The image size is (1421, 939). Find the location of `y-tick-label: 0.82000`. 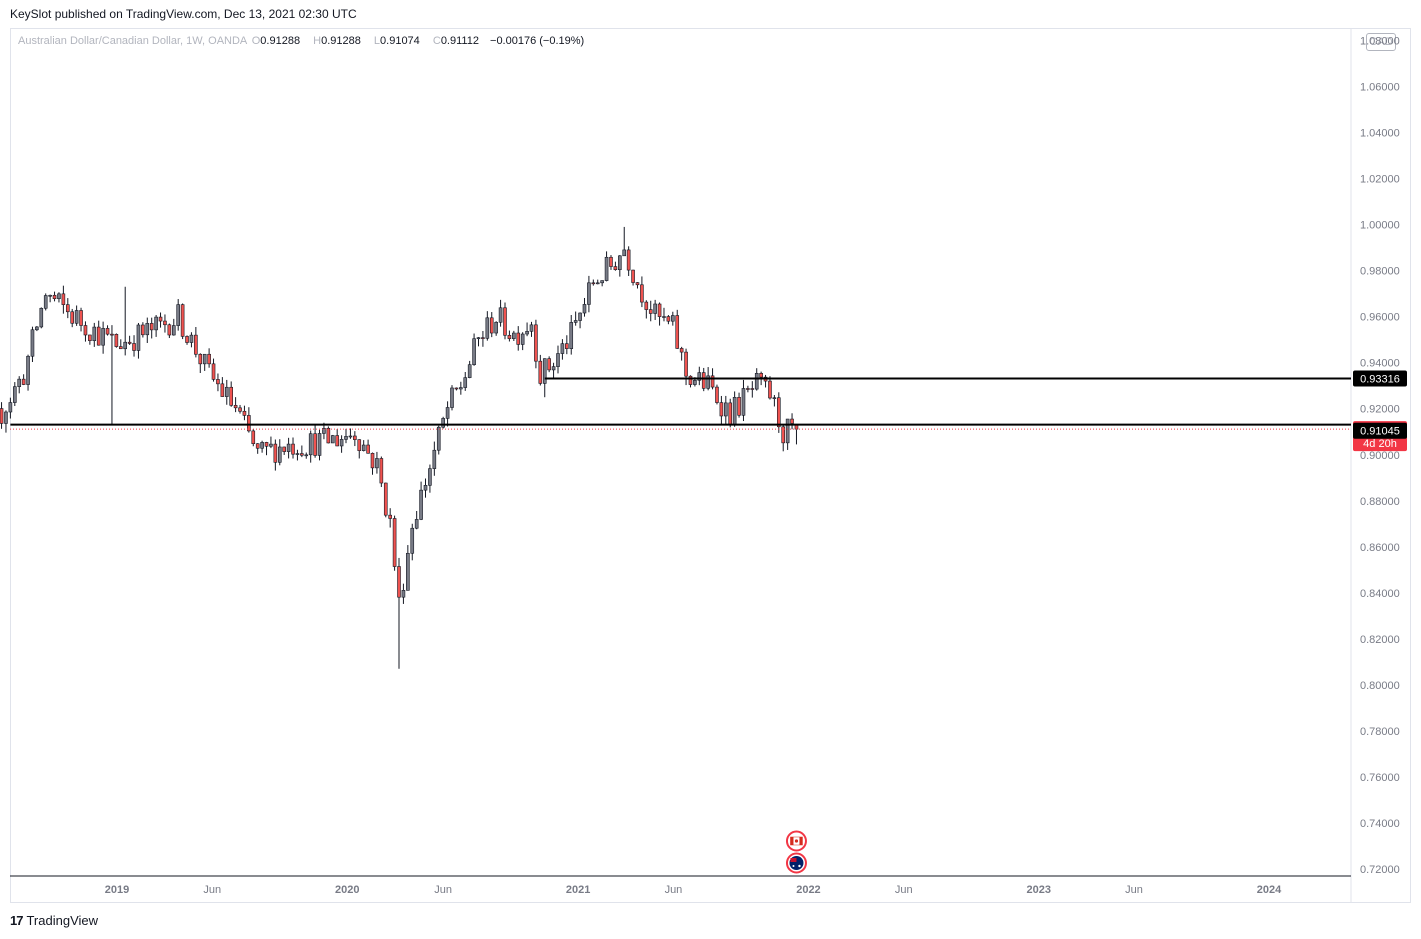

y-tick-label: 0.82000 is located at coordinates (1380, 640).